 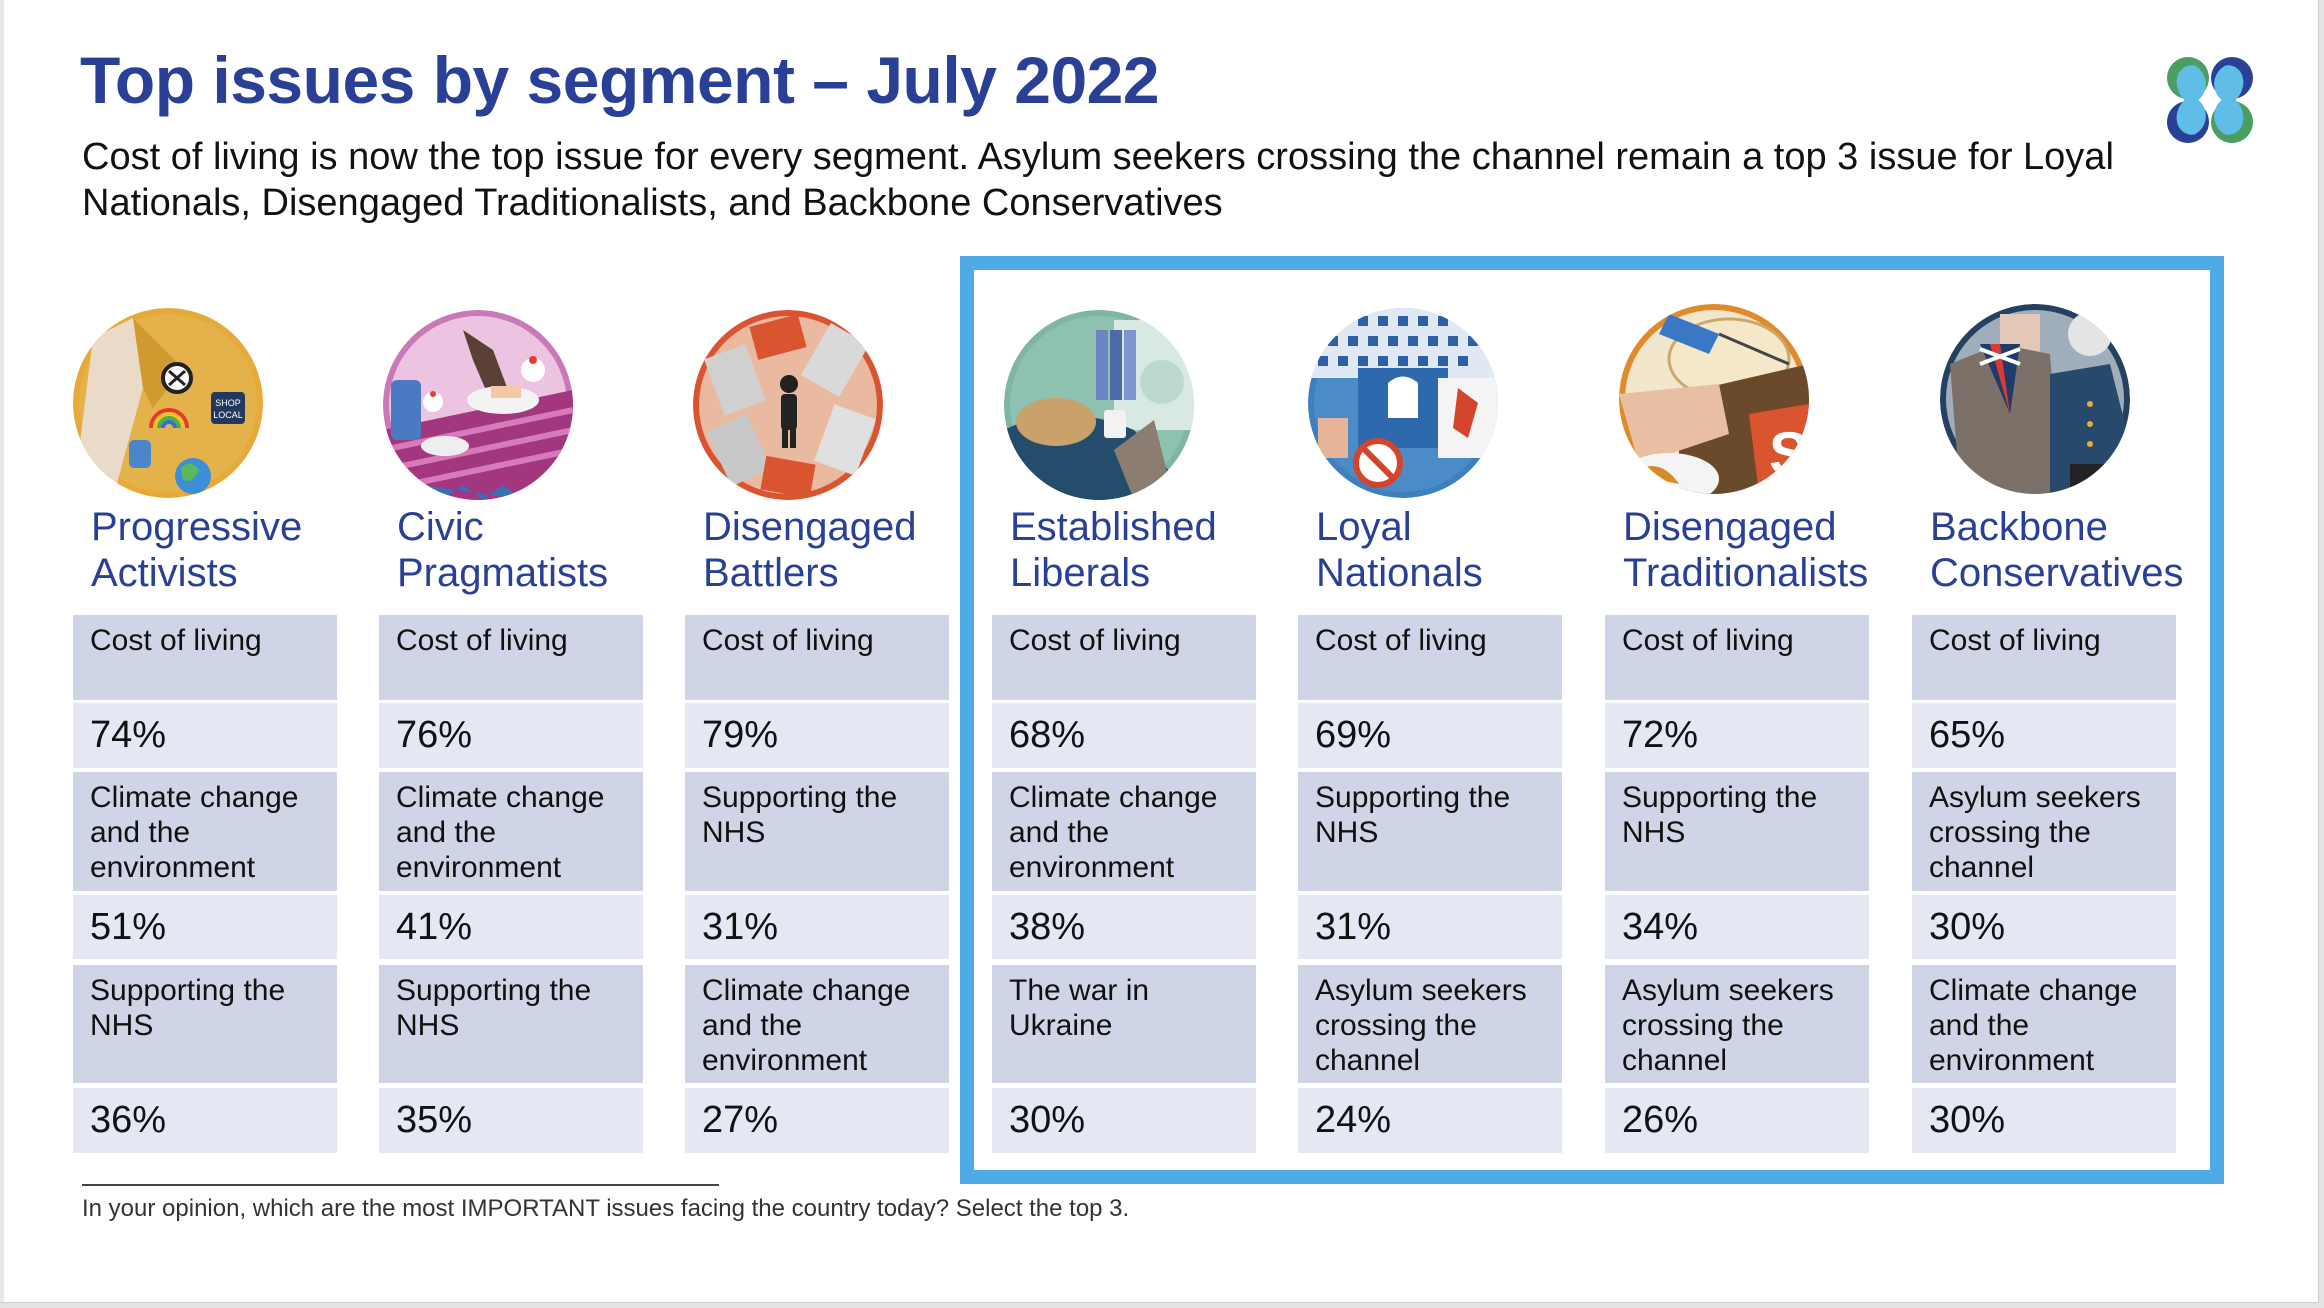 What do you see at coordinates (2210, 100) in the screenshot?
I see `four-circle-clover-logo-icon` at bounding box center [2210, 100].